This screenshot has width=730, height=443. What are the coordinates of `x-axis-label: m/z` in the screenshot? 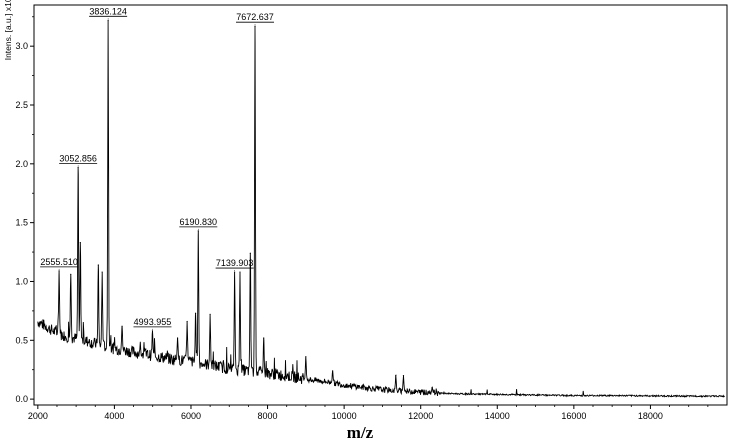 It's located at (360, 432).